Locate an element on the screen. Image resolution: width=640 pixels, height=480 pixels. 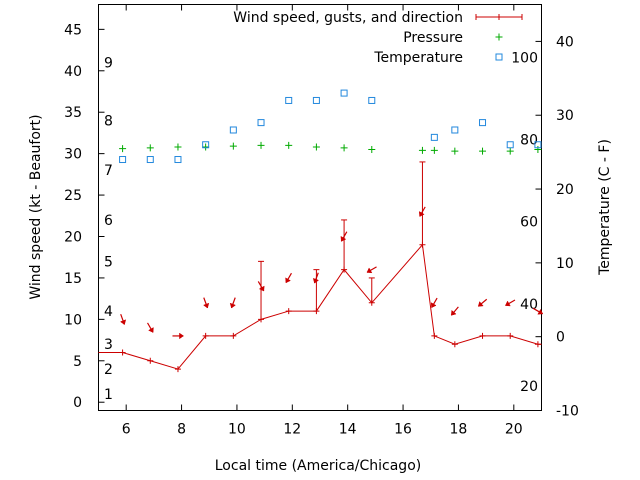
y-left-tick-label: 45 is located at coordinates (73, 30).